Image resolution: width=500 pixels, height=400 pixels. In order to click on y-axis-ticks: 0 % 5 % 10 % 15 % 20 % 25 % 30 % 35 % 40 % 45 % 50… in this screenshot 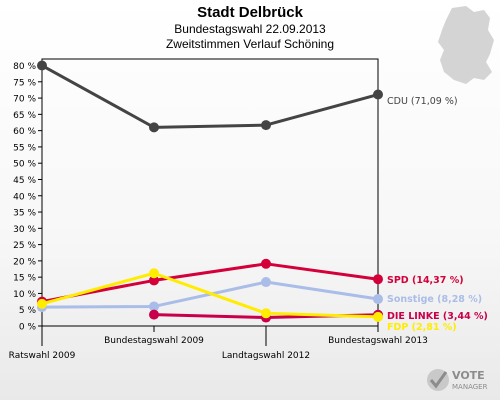, I will do `click(27, 197)`.